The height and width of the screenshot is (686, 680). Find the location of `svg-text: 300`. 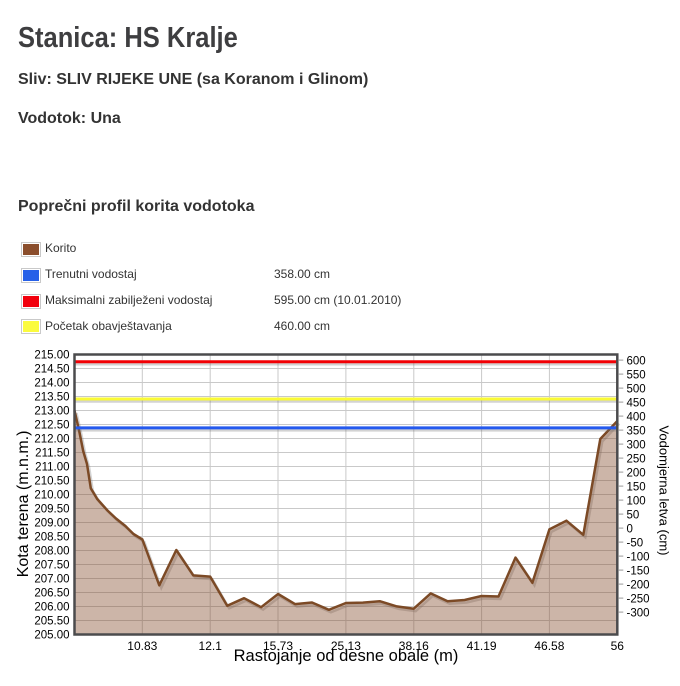

svg-text: 300 is located at coordinates (636, 445).